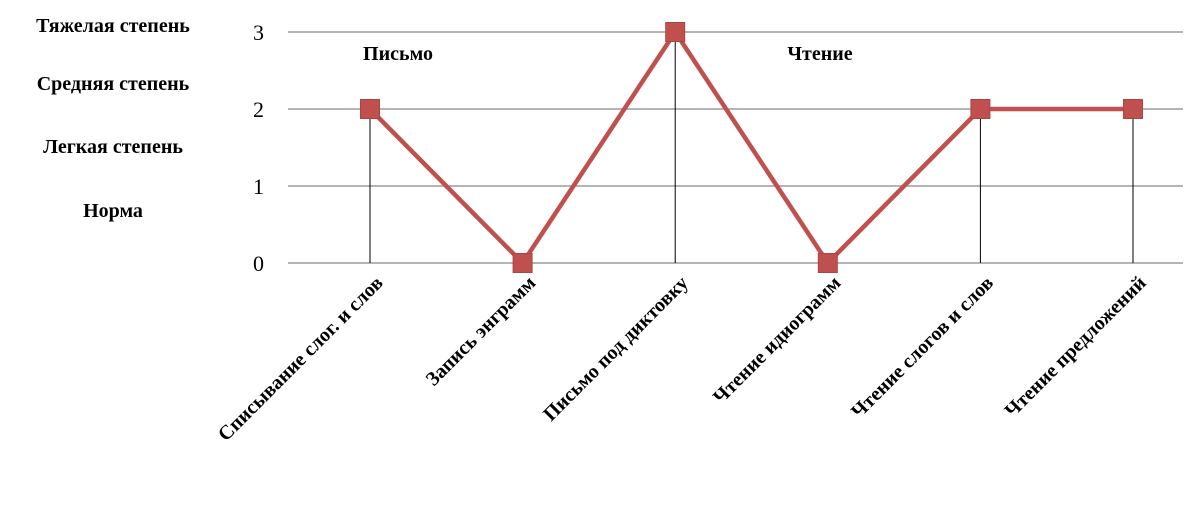 Image resolution: width=1198 pixels, height=511 pixels. What do you see at coordinates (481, 331) in the screenshot?
I see `x-category-label: Запись энграмм` at bounding box center [481, 331].